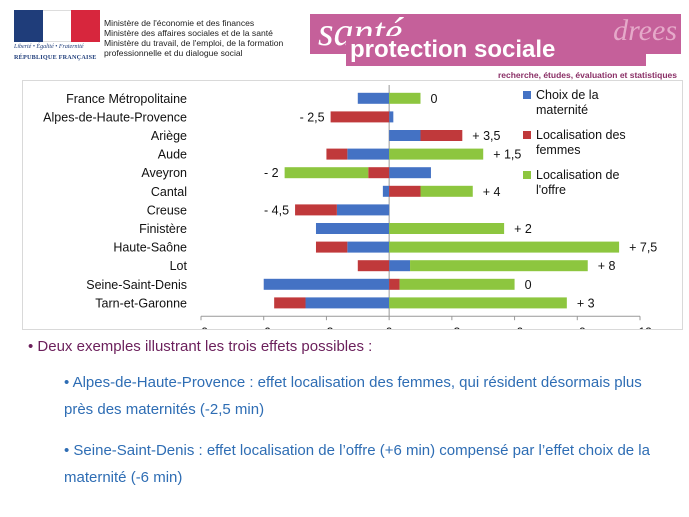 This screenshot has height=517, width=689. Describe the element at coordinates (640, 327) in the screenshot. I see `x-tick-label: + 12` at that location.